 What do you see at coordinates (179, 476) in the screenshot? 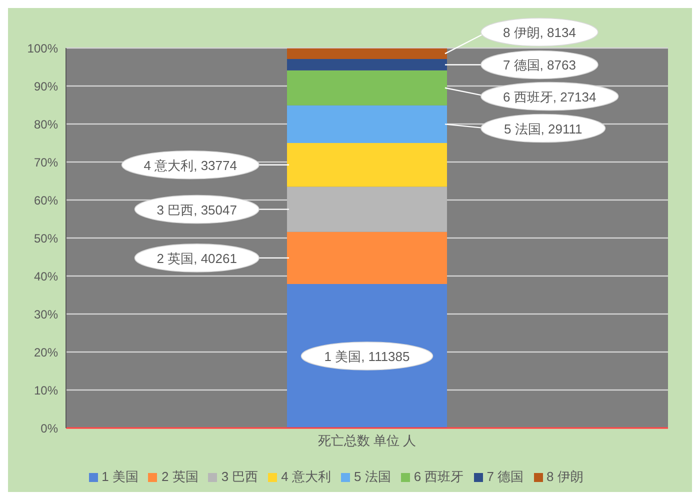
I see `legend-label: 2 英国` at bounding box center [179, 476].